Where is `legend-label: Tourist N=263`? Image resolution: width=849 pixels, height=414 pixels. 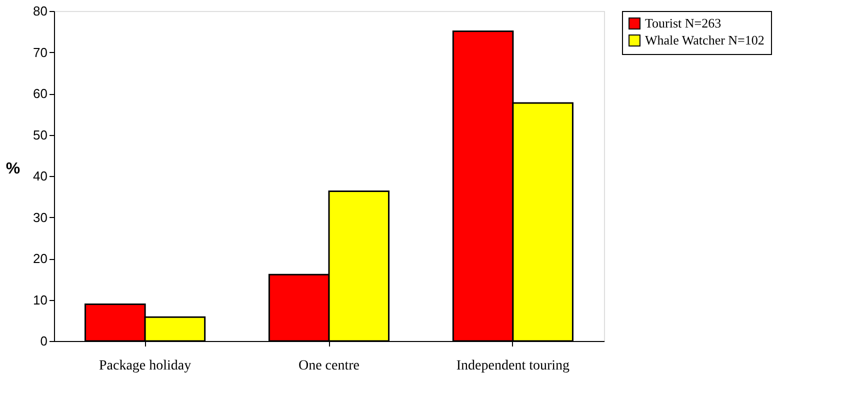
legend-label: Tourist N=263 is located at coordinates (683, 23).